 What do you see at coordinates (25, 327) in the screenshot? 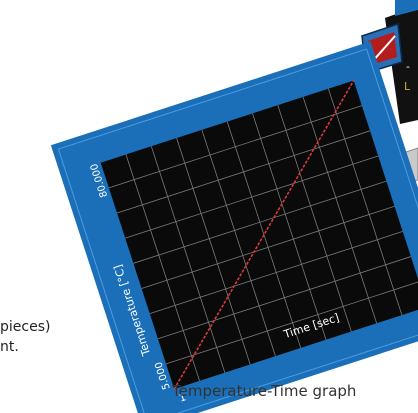
I see `side-text-line-1: pieces)` at bounding box center [25, 327].